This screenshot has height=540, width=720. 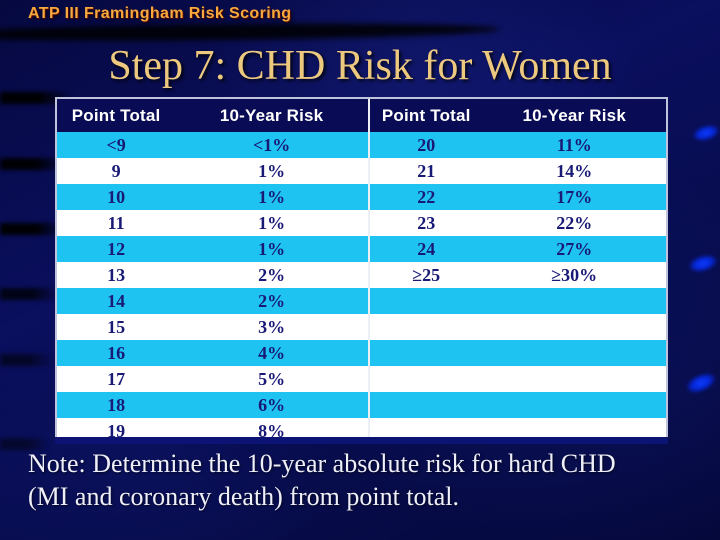 What do you see at coordinates (518, 275) in the screenshot?
I see `table-row: ≥25 ≥30%` at bounding box center [518, 275].